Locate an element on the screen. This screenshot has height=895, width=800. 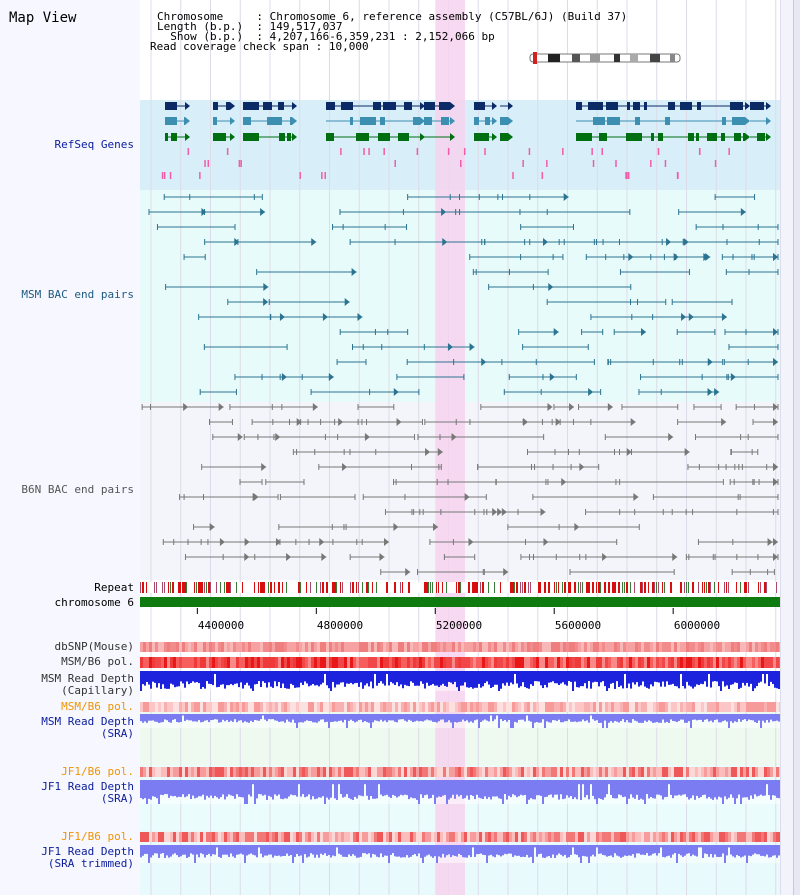
track-label-msm-b6-pol-sra: MSM/B6 pol. is located at coordinates (97, 706).